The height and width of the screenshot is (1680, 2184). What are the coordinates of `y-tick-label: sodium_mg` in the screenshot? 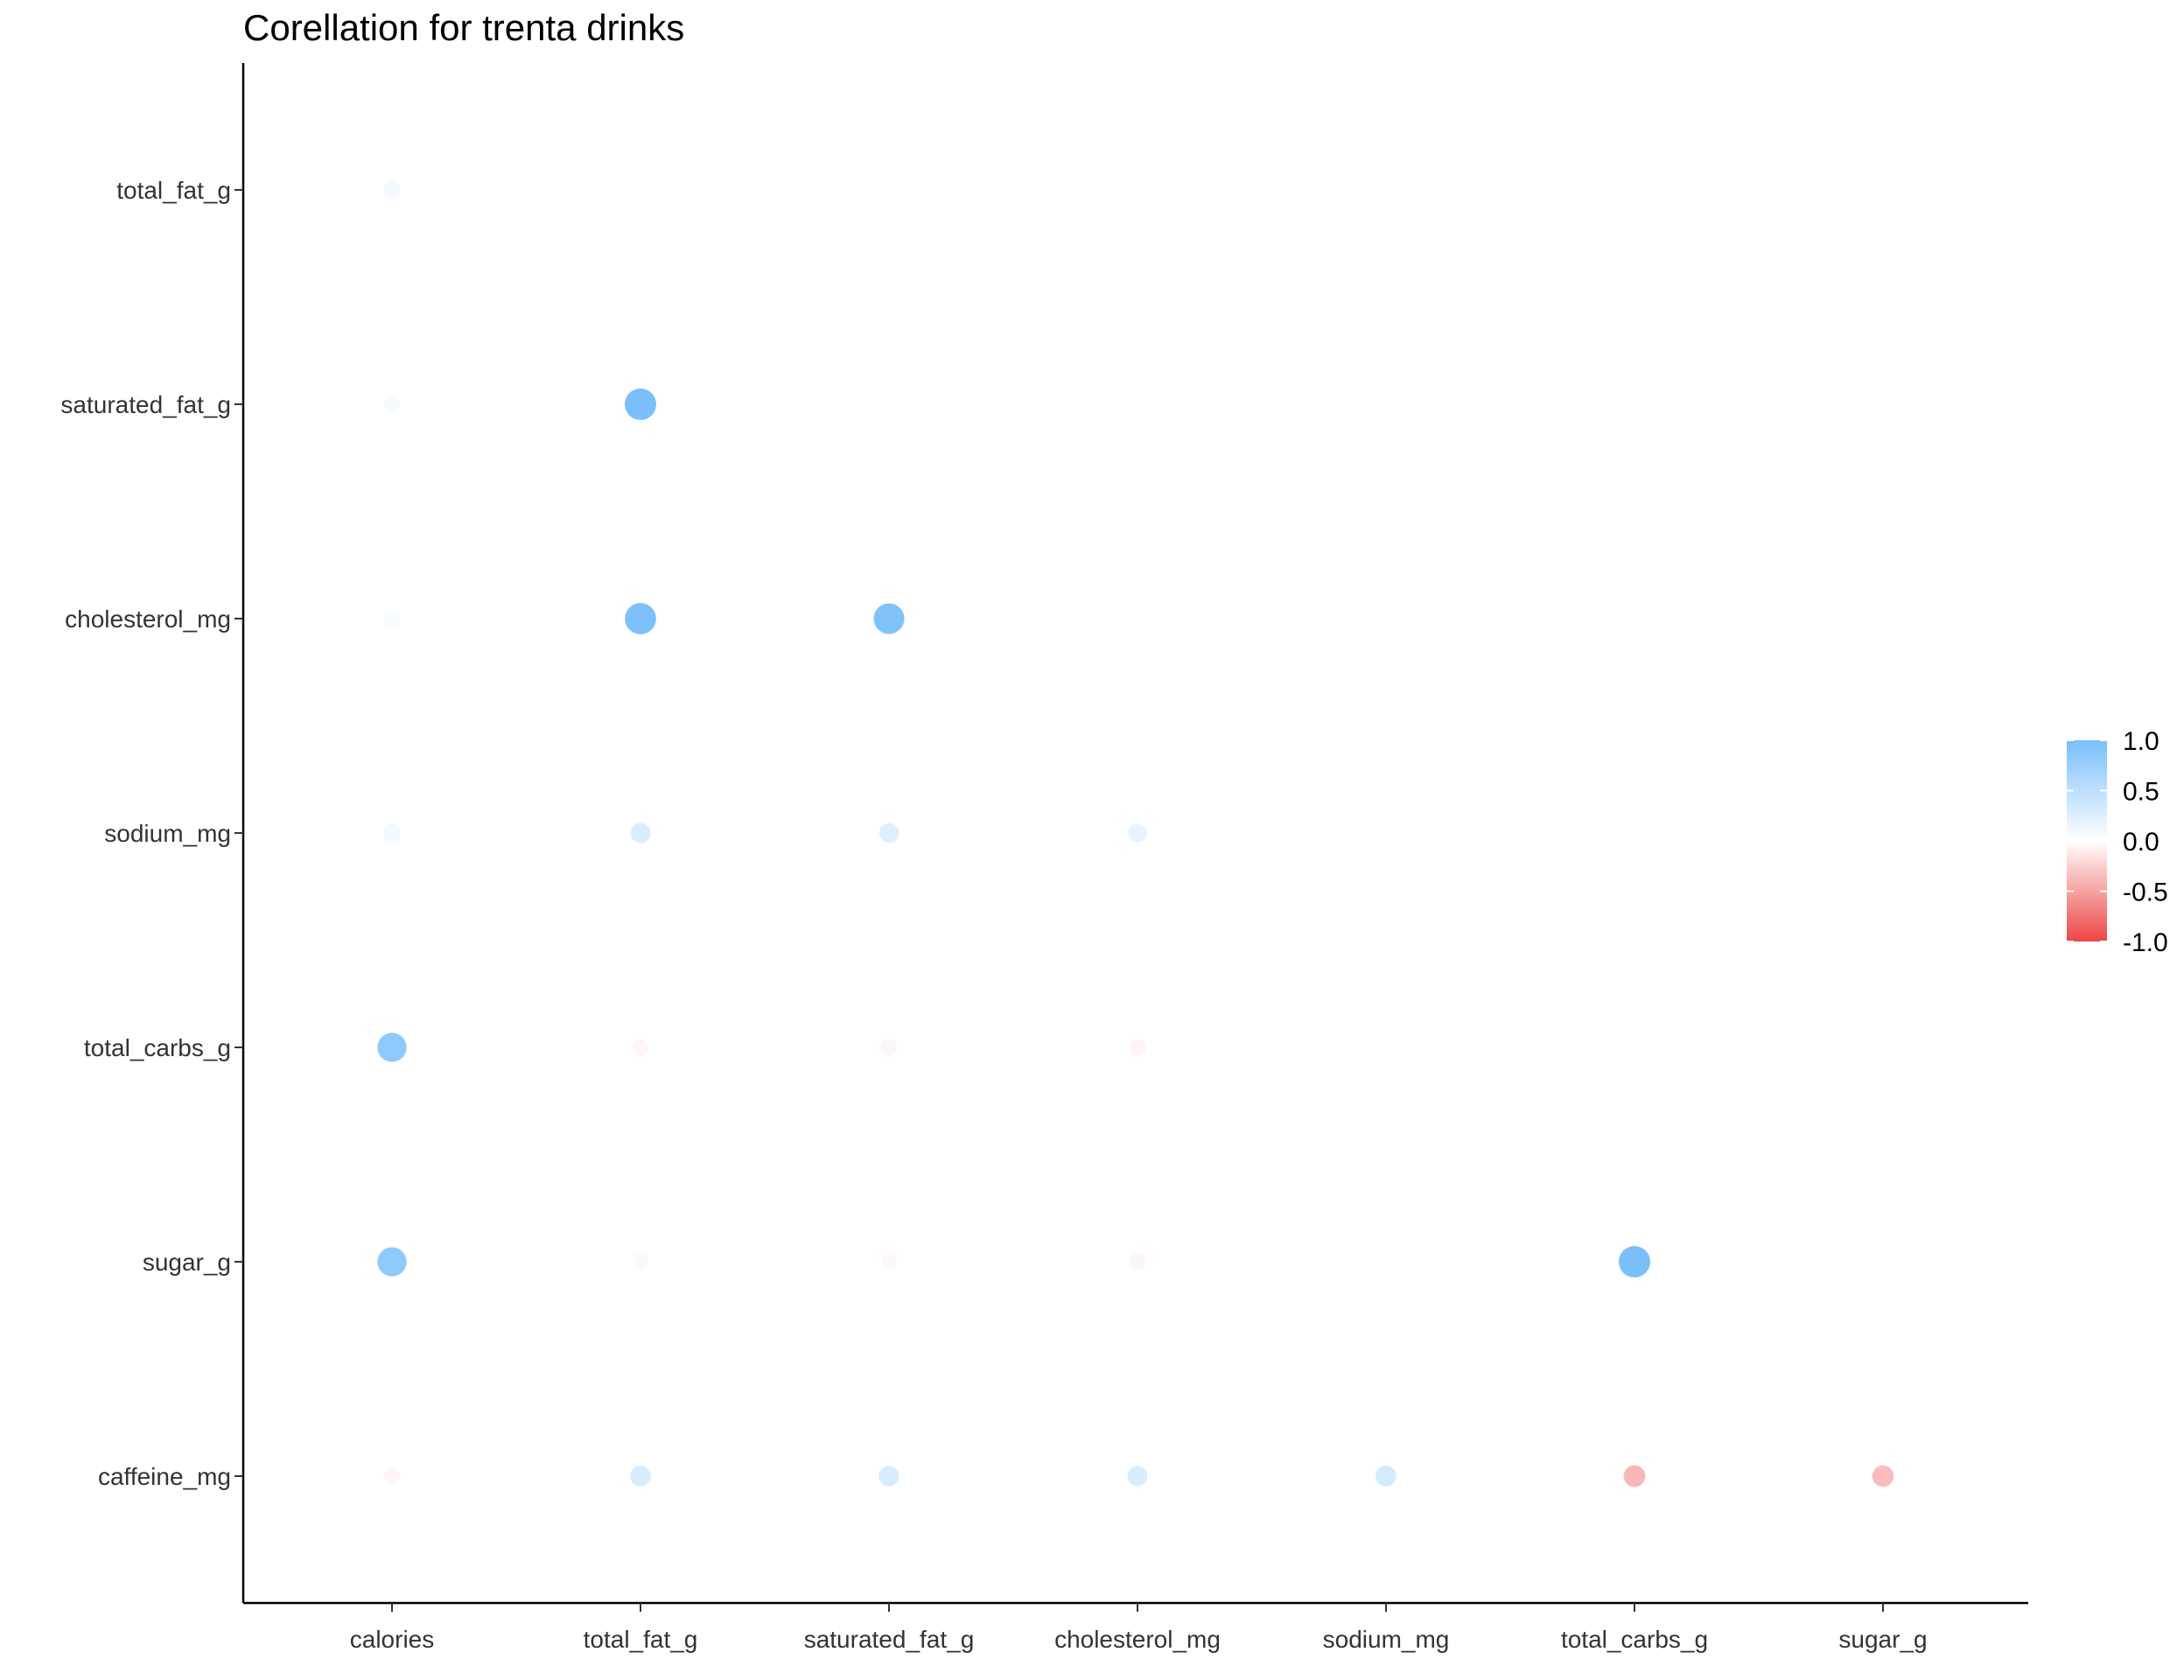 It's located at (167, 833).